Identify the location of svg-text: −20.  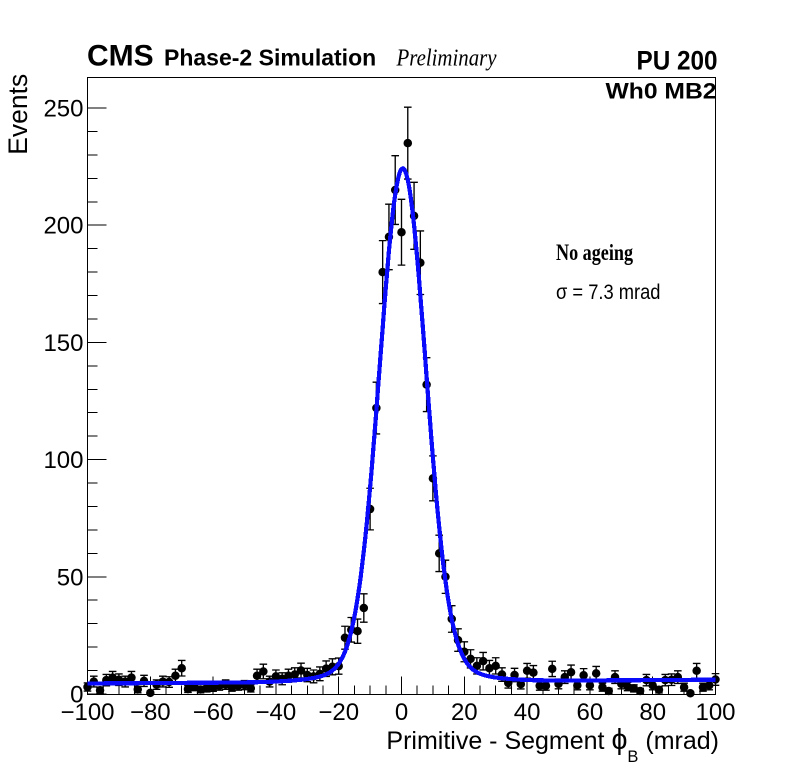
(338, 712).